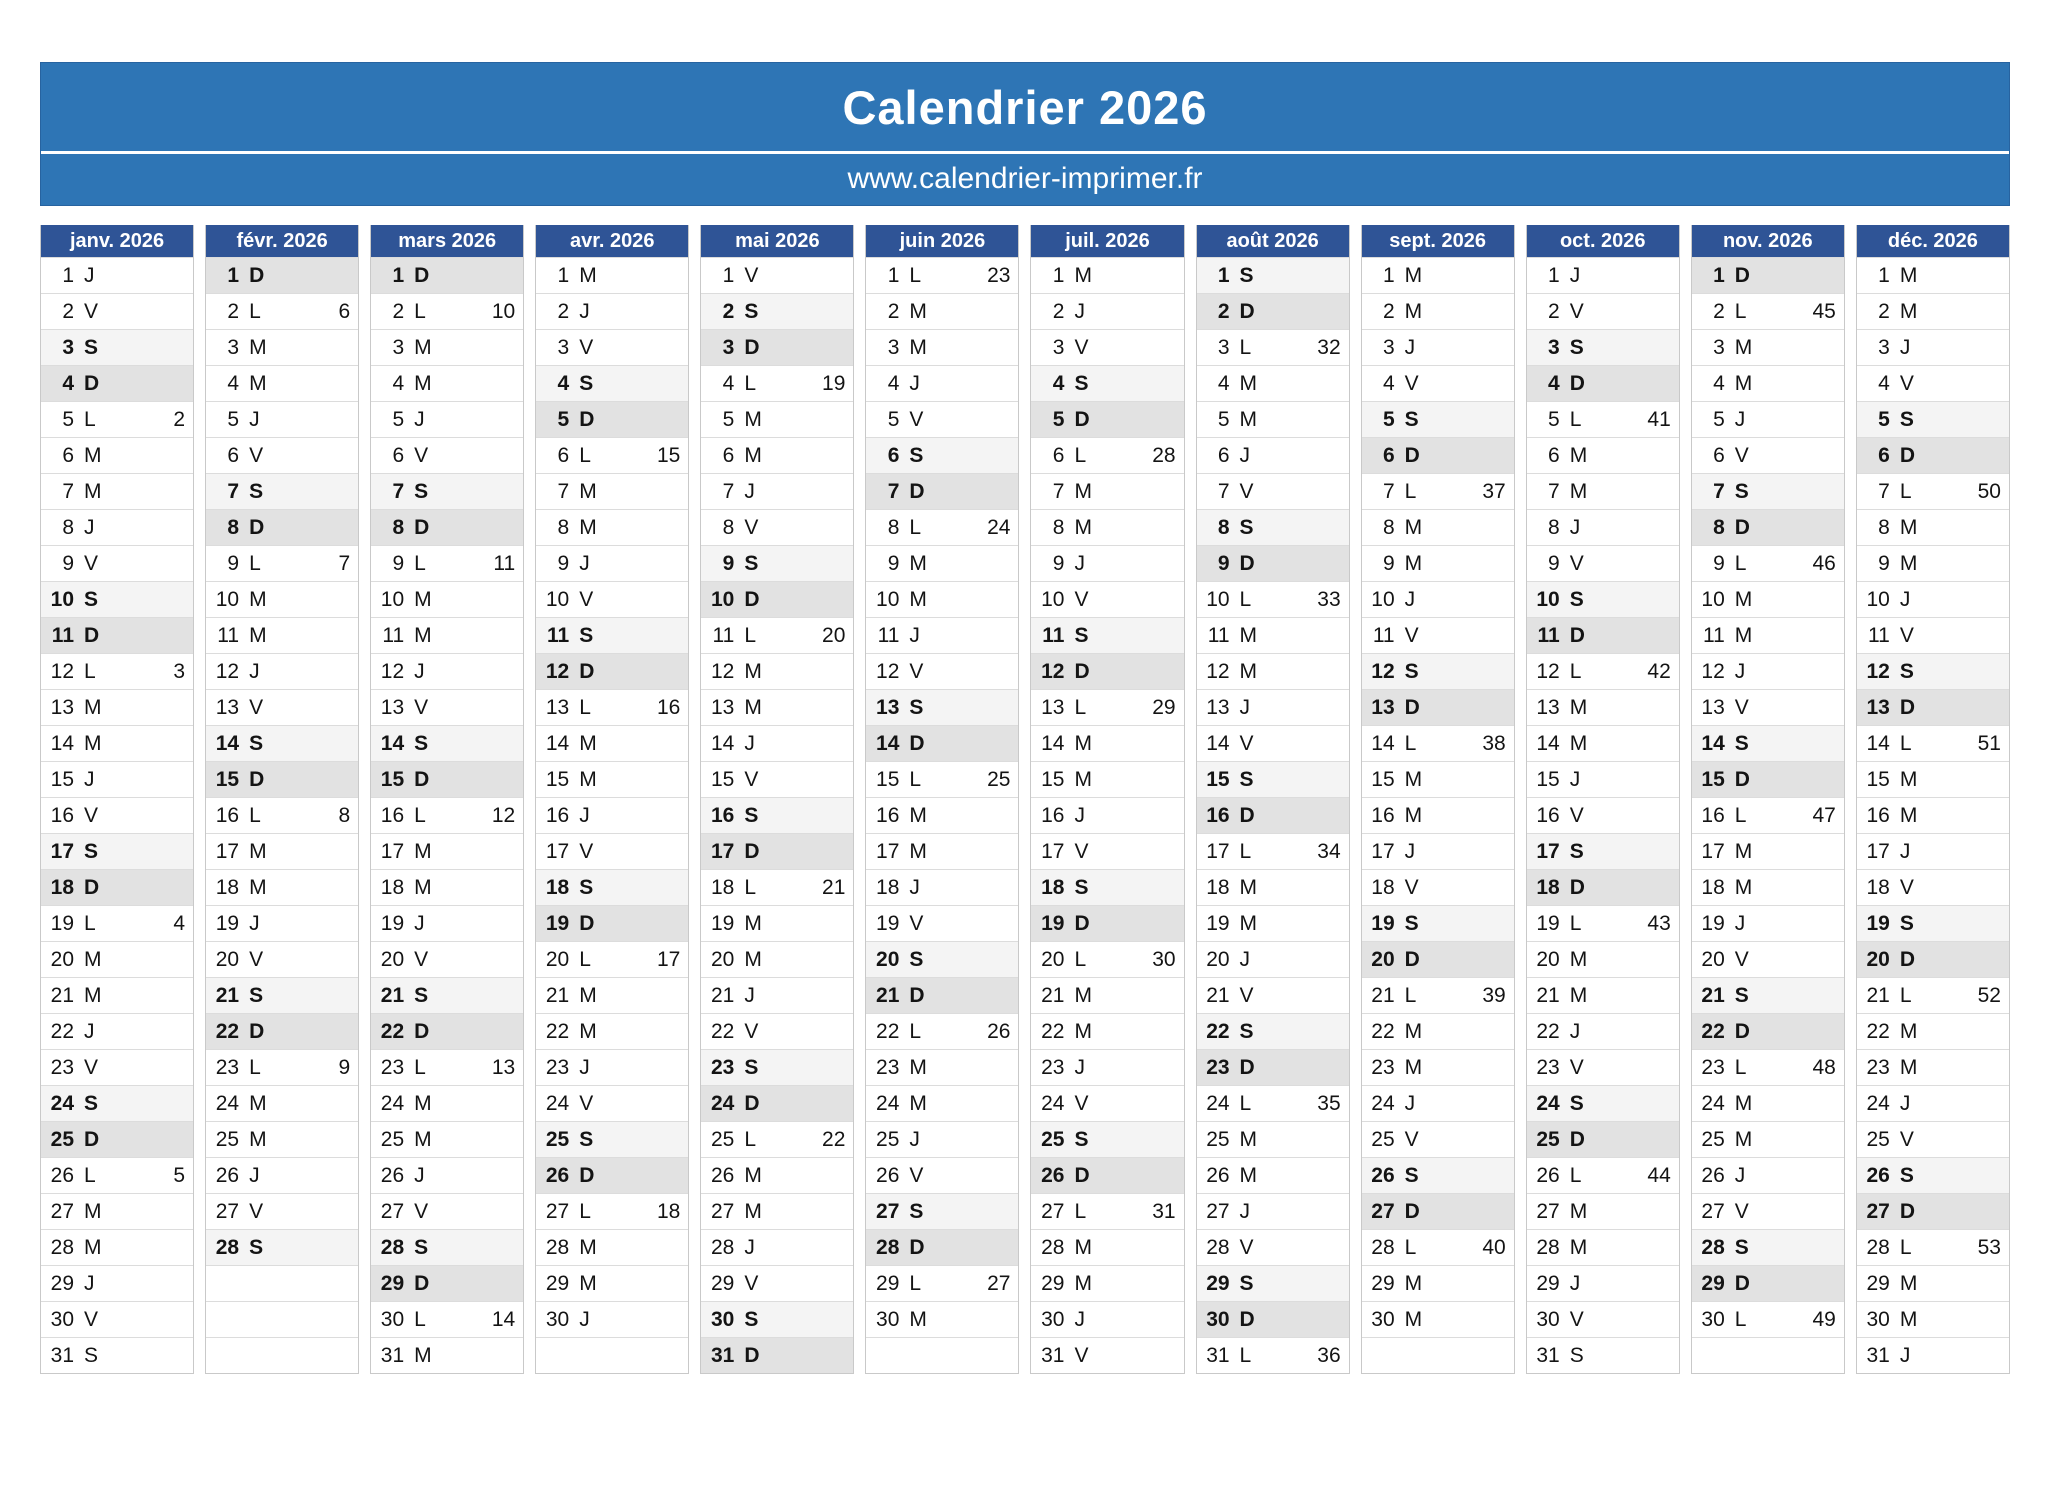 The image size is (2048, 1510). What do you see at coordinates (722, 1355) in the screenshot?
I see `day-number: 31` at bounding box center [722, 1355].